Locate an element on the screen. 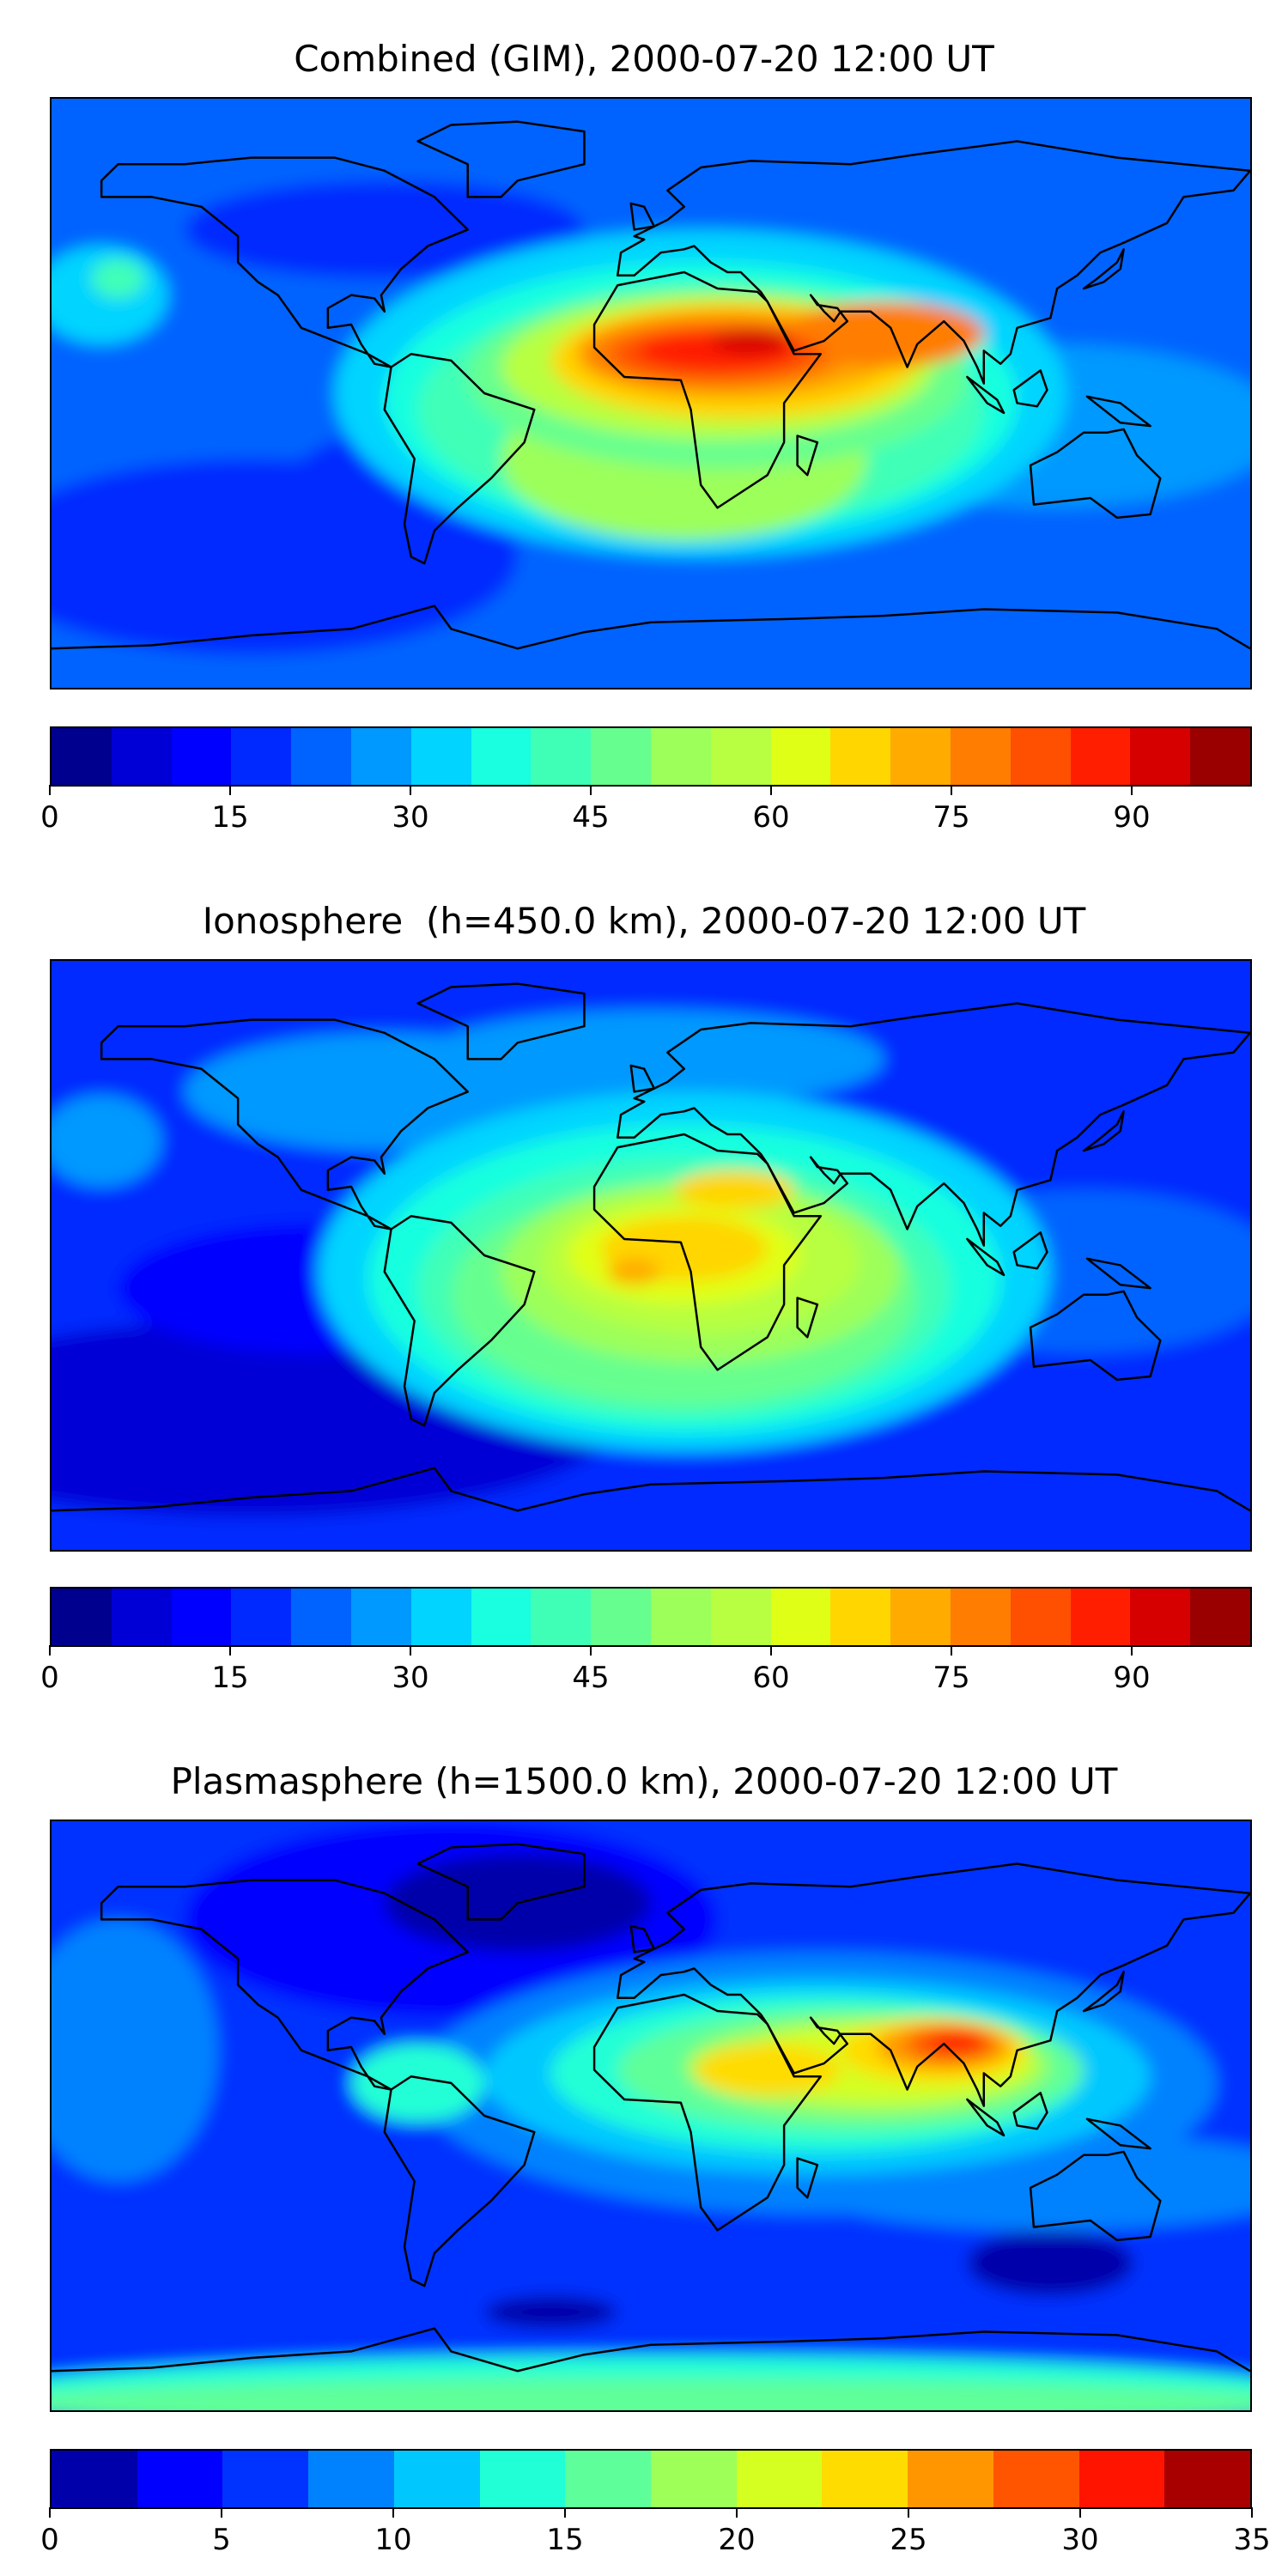  colorbar-tick-label: 45 is located at coordinates (591, 1678).